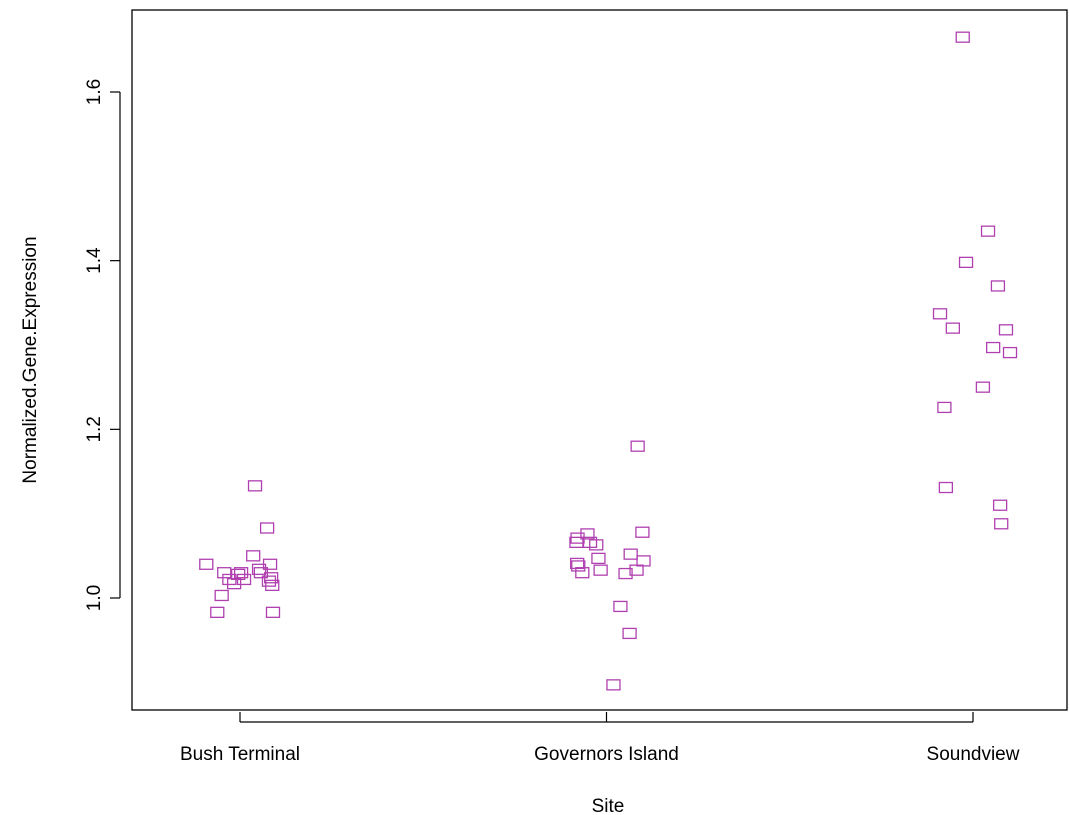 The height and width of the screenshot is (815, 1070). I want to click on y-tick-label: 1.0, so click(94, 598).